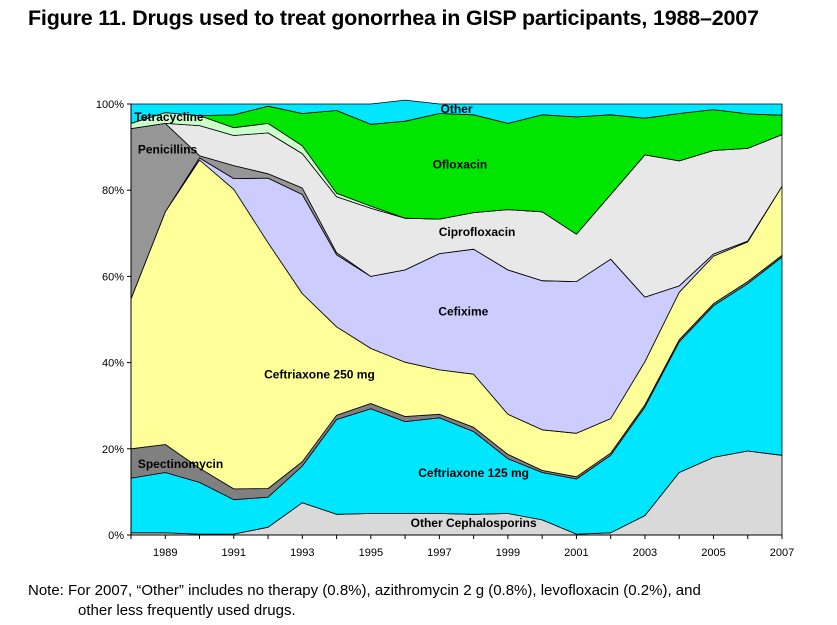  Describe the element at coordinates (113, 364) in the screenshot. I see `y-tick-label: 40%` at that location.